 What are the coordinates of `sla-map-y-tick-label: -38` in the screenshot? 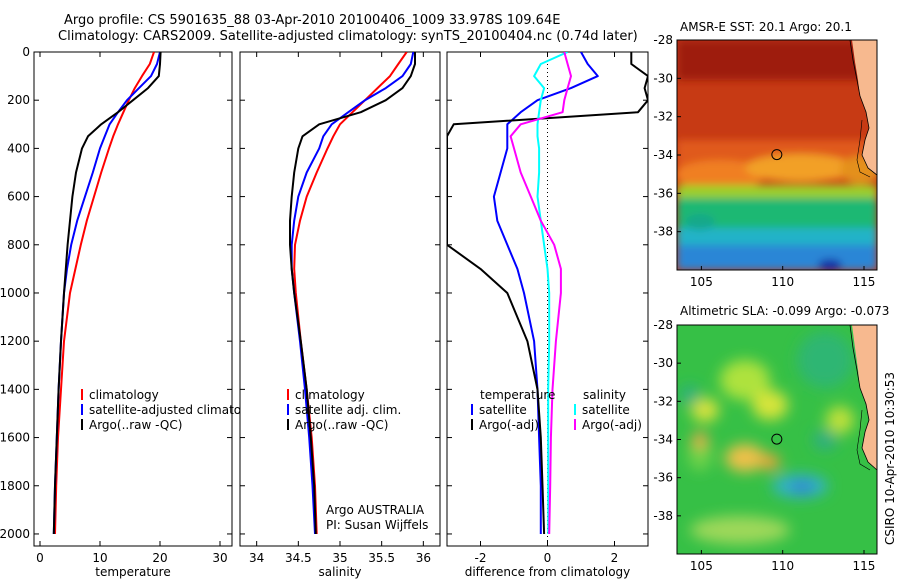 It's located at (663, 516).